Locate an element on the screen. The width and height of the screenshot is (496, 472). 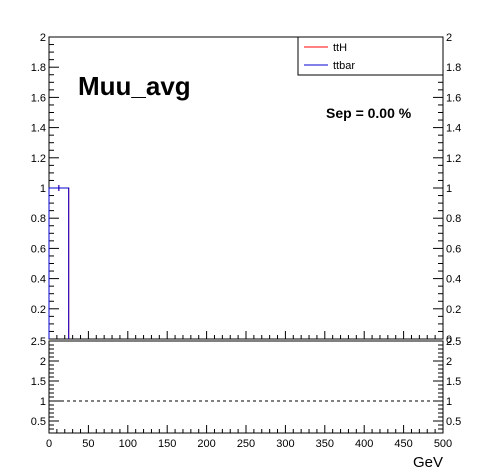
x-tick-label: 250 is located at coordinates (246, 444).